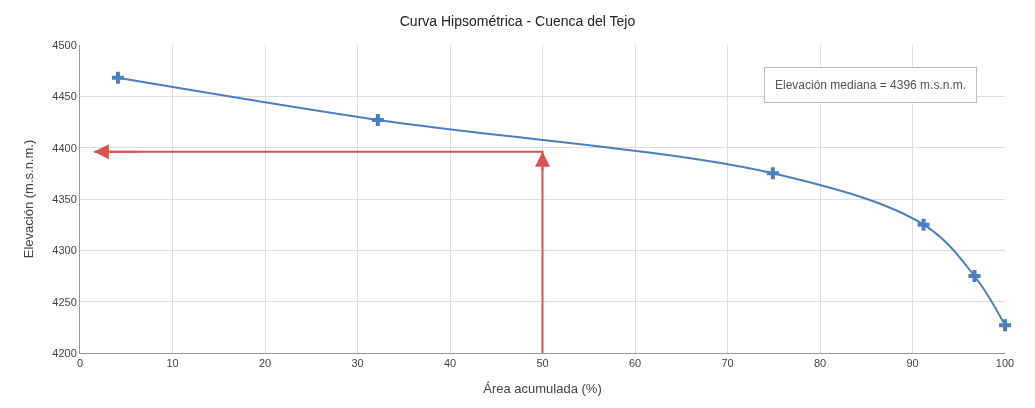 The width and height of the screenshot is (1035, 408). Describe the element at coordinates (357, 363) in the screenshot. I see `x-tick-label: 30` at that location.